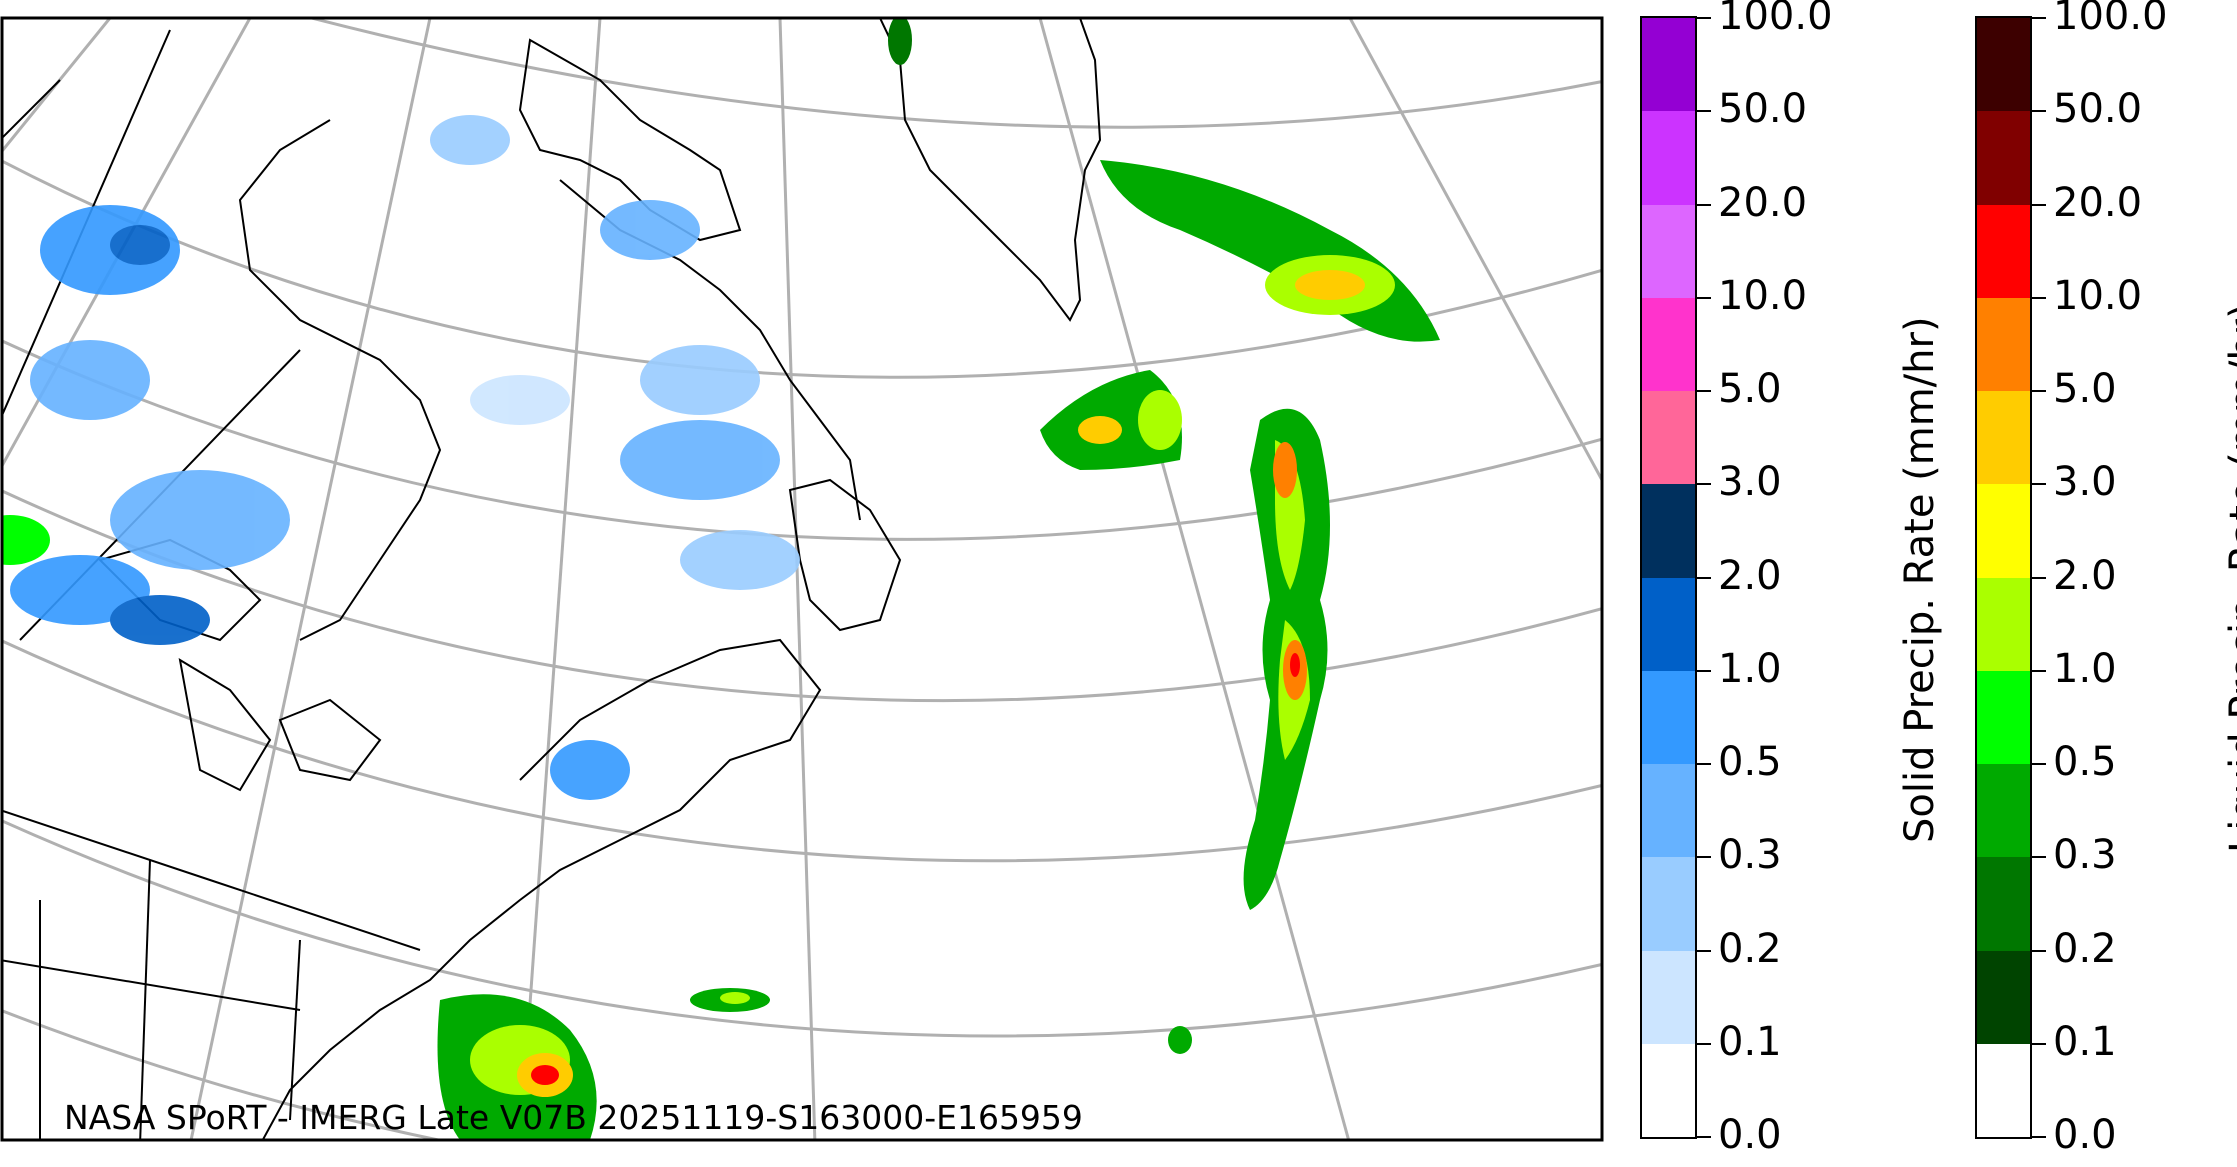  What do you see at coordinates (2098, 202) in the screenshot?
I see `liquid-tick-label: 20.0` at bounding box center [2098, 202].